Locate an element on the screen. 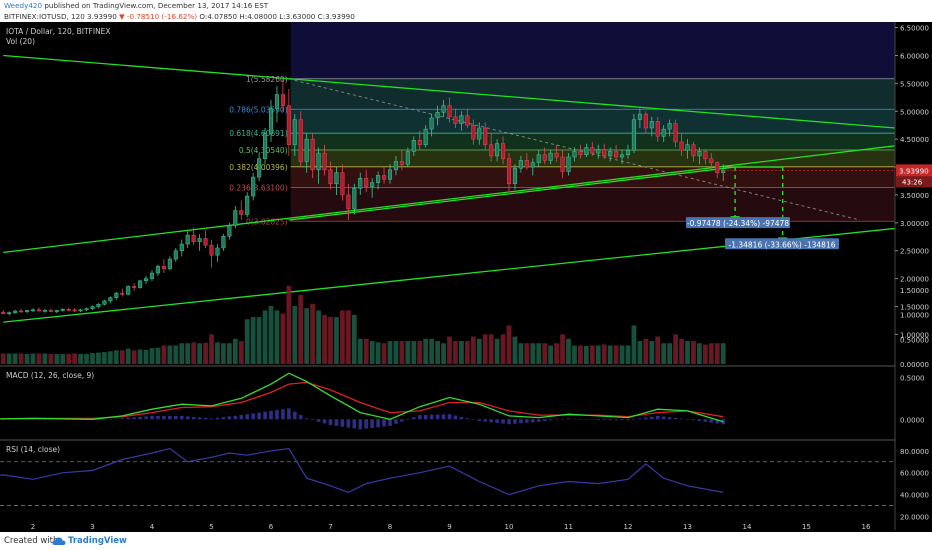  macd-signal-line is located at coordinates (362, 400).